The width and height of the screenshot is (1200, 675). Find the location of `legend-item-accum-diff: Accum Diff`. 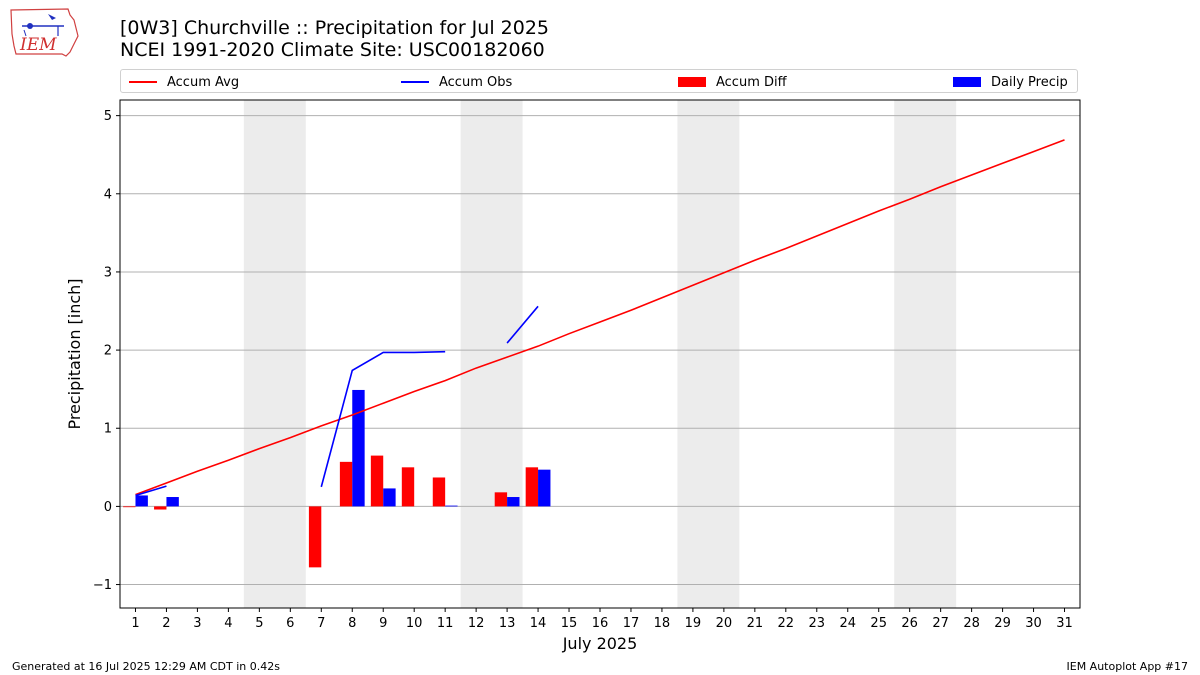

legend-item-accum-diff: Accum Diff is located at coordinates (732, 82).